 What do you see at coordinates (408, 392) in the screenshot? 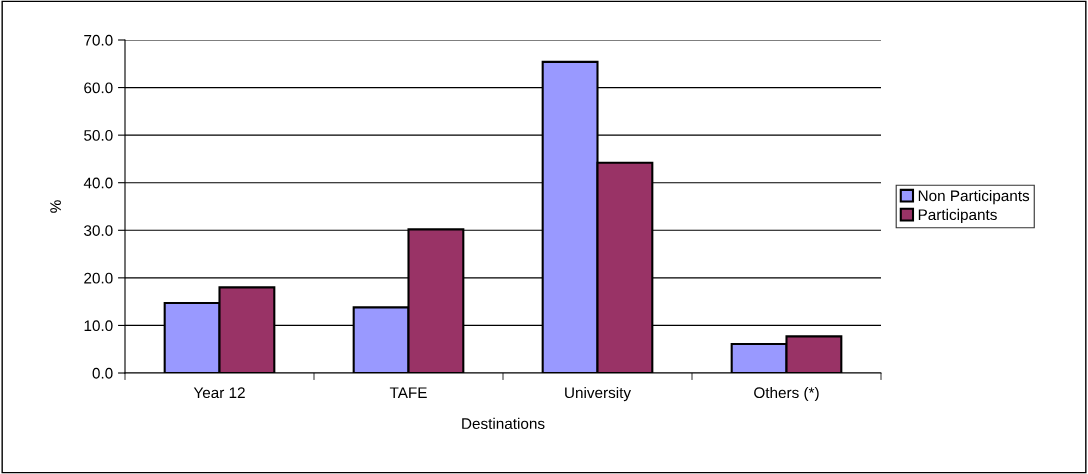
I see `x-tick-label: TAFE` at bounding box center [408, 392].